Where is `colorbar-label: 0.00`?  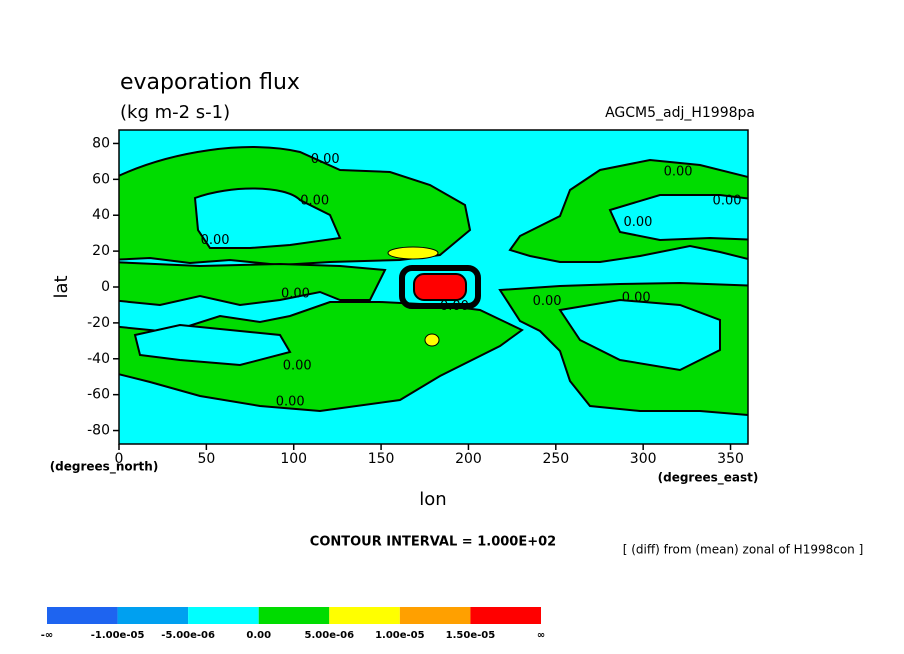 colorbar-label: 0.00 is located at coordinates (258, 635).